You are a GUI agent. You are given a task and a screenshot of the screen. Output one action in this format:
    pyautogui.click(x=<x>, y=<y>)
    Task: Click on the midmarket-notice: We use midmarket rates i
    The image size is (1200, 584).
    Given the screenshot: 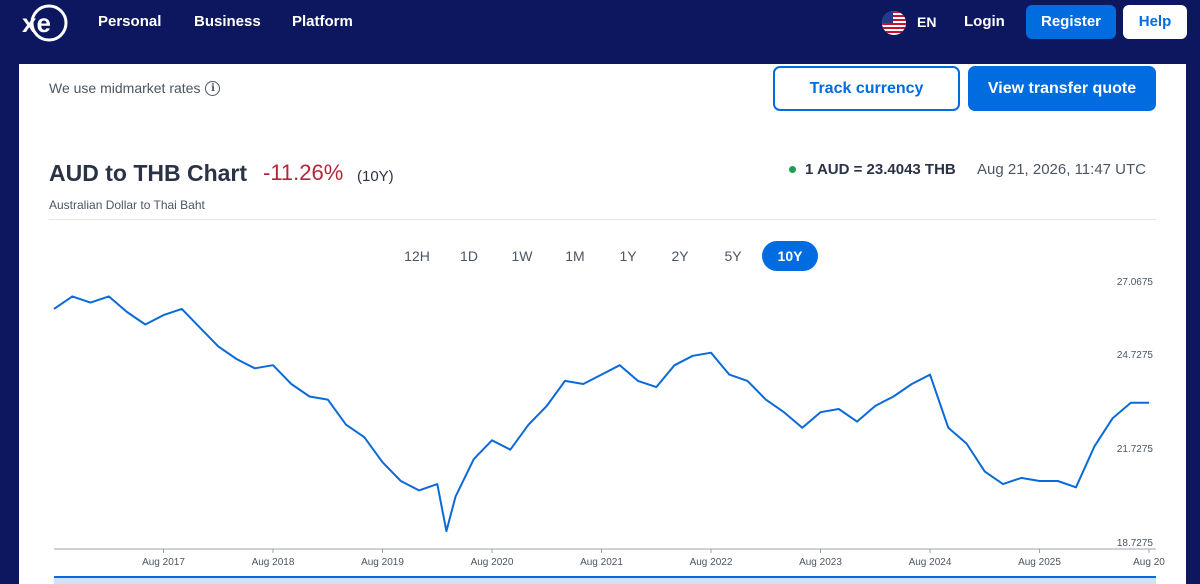 What is the action you would take?
    pyautogui.click(x=135, y=88)
    